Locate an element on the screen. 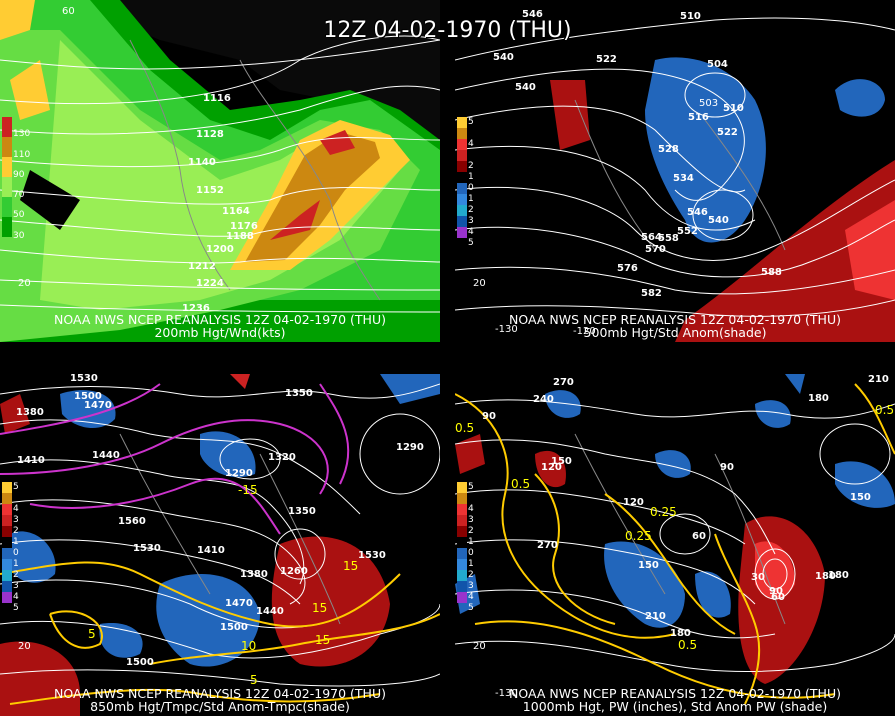  temp-label: 15 is located at coordinates (350, 566).